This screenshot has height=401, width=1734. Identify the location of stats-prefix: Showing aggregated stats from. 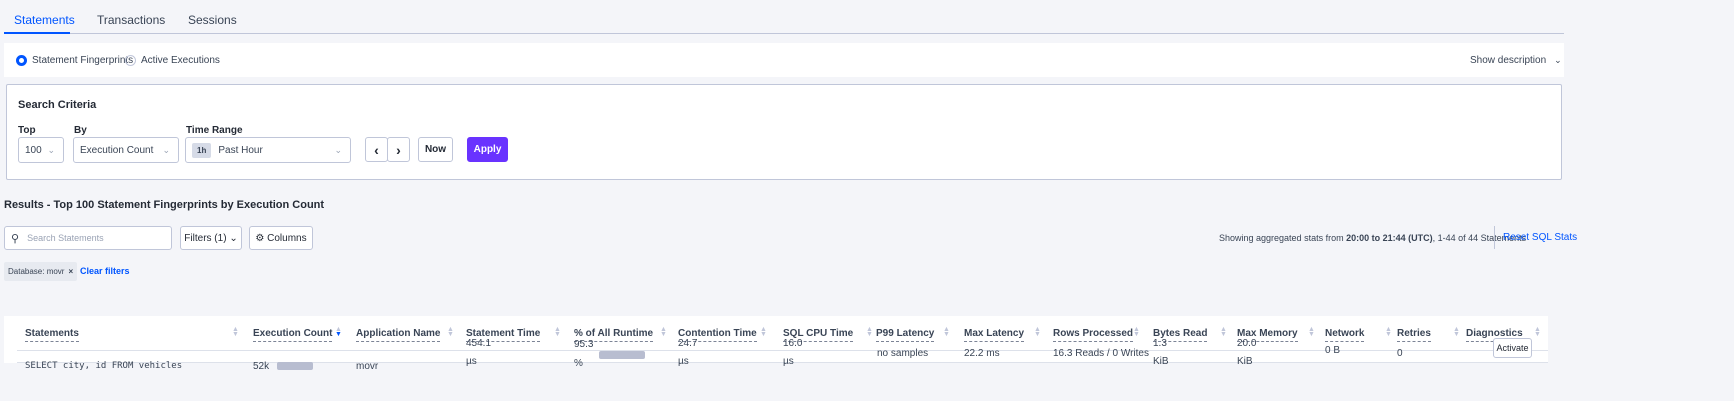
(1283, 238).